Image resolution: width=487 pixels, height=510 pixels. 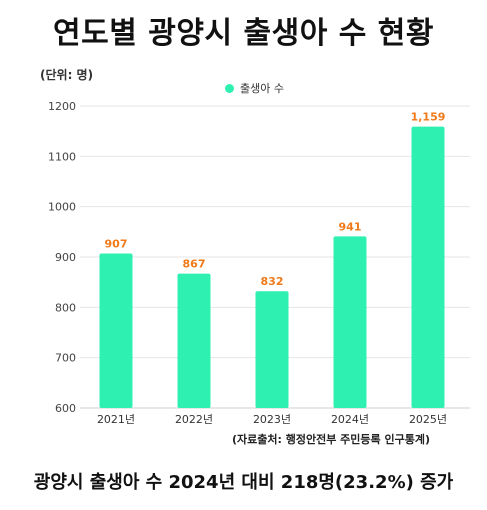 I want to click on chart-title: 연도별 광양시 출생아 수 현황, so click(x=243, y=33).